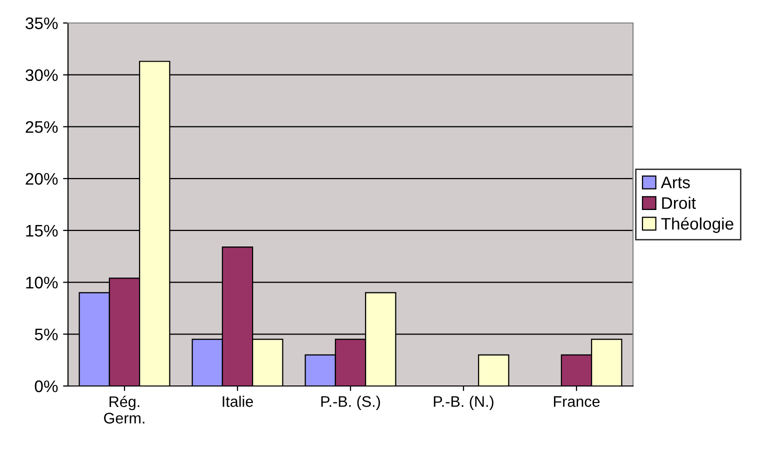  Describe the element at coordinates (46, 334) in the screenshot. I see `y-tick-label: 5%` at that location.